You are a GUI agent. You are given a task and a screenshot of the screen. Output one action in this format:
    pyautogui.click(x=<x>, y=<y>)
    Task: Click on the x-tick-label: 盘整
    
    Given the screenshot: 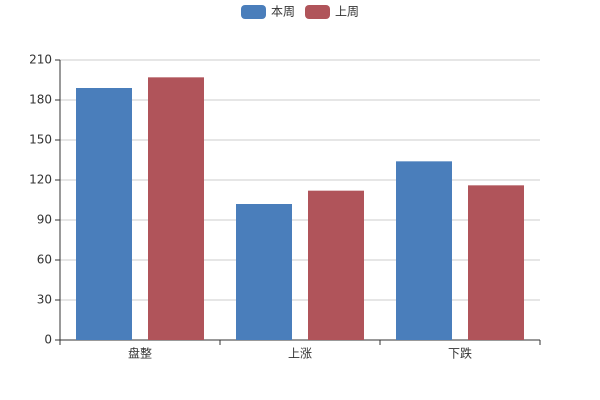 What is the action you would take?
    pyautogui.click(x=140, y=353)
    